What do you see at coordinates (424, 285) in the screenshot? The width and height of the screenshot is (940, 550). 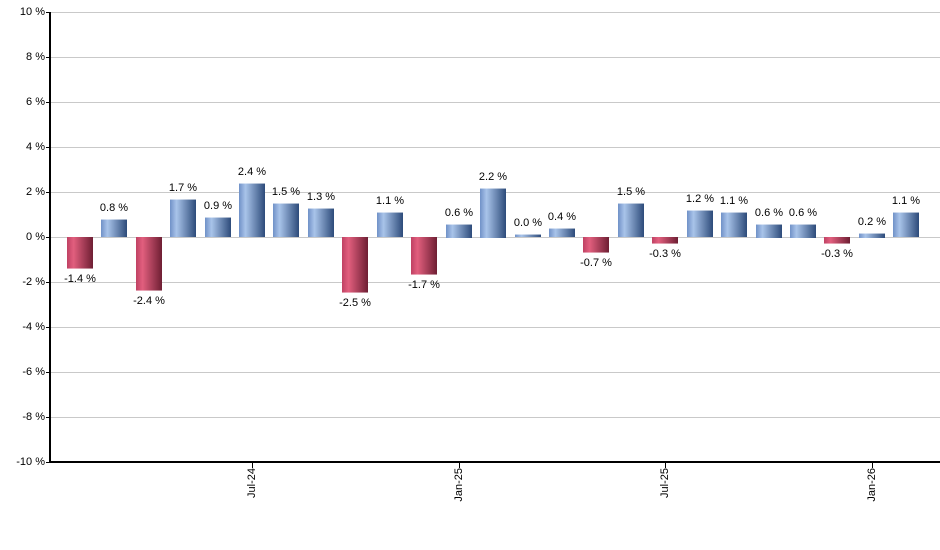 I see `bar-value-label: -1.7 %` at bounding box center [424, 285].